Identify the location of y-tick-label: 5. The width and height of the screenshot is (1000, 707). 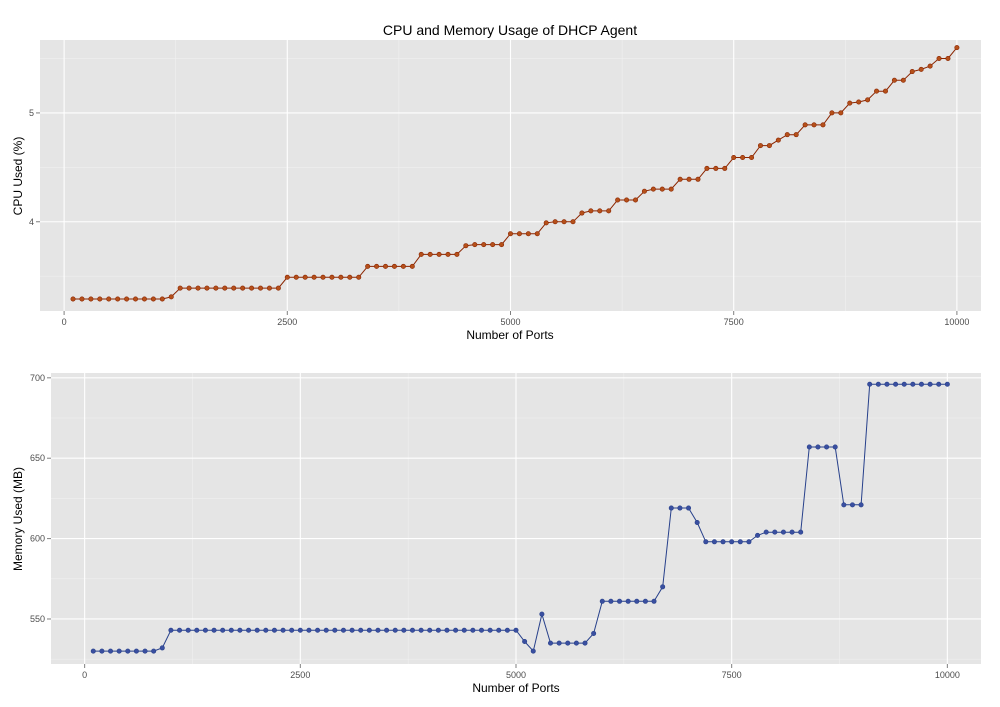
(31, 113).